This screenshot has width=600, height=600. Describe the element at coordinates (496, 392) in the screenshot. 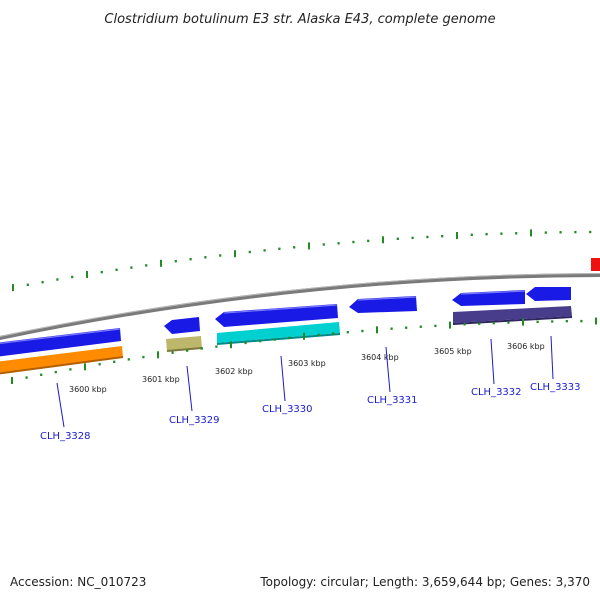

I see `gene-label-clh-3332: CLH_3332` at that location.